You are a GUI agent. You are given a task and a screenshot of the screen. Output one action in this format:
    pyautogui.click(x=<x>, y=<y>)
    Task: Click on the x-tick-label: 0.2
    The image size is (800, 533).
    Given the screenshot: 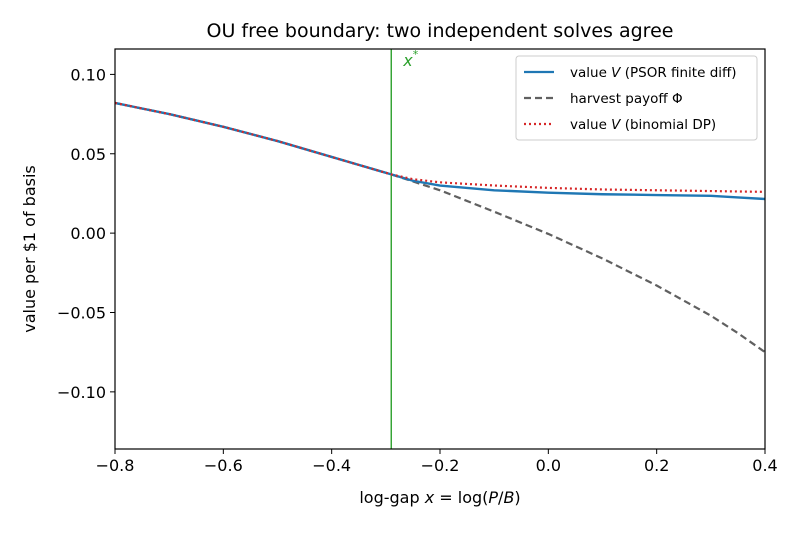 What is the action you would take?
    pyautogui.click(x=656, y=465)
    